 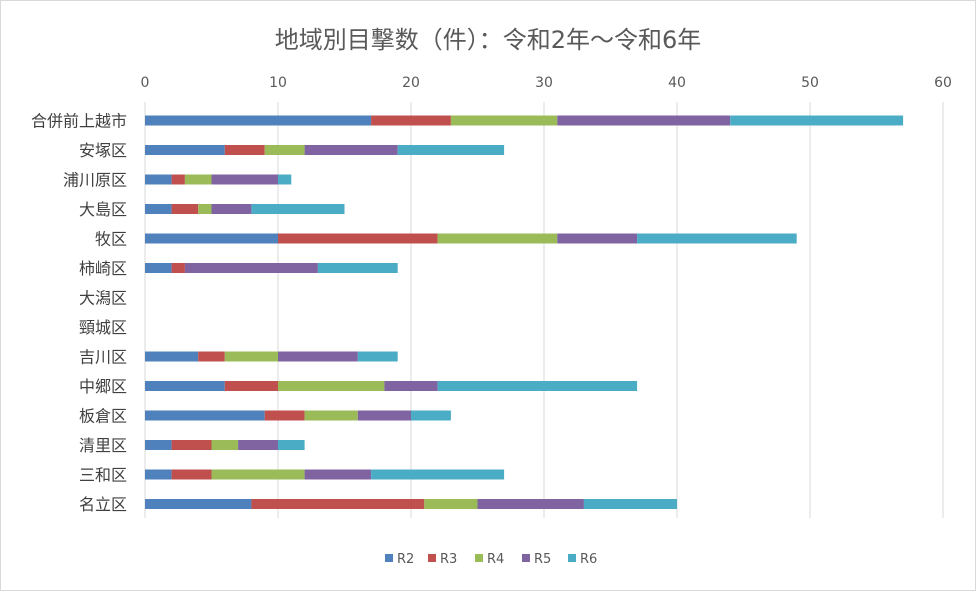 What do you see at coordinates (495, 559) in the screenshot?
I see `legend-label-r4: R4` at bounding box center [495, 559].